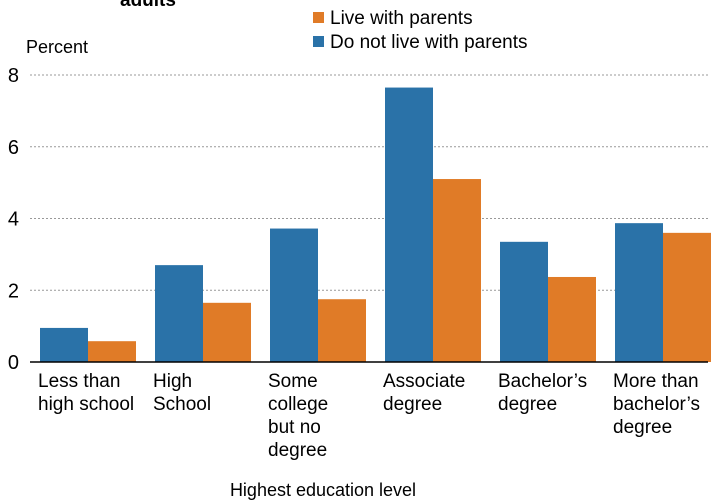 This screenshot has width=716, height=503. I want to click on y-axis-title: Percent, so click(57, 47).